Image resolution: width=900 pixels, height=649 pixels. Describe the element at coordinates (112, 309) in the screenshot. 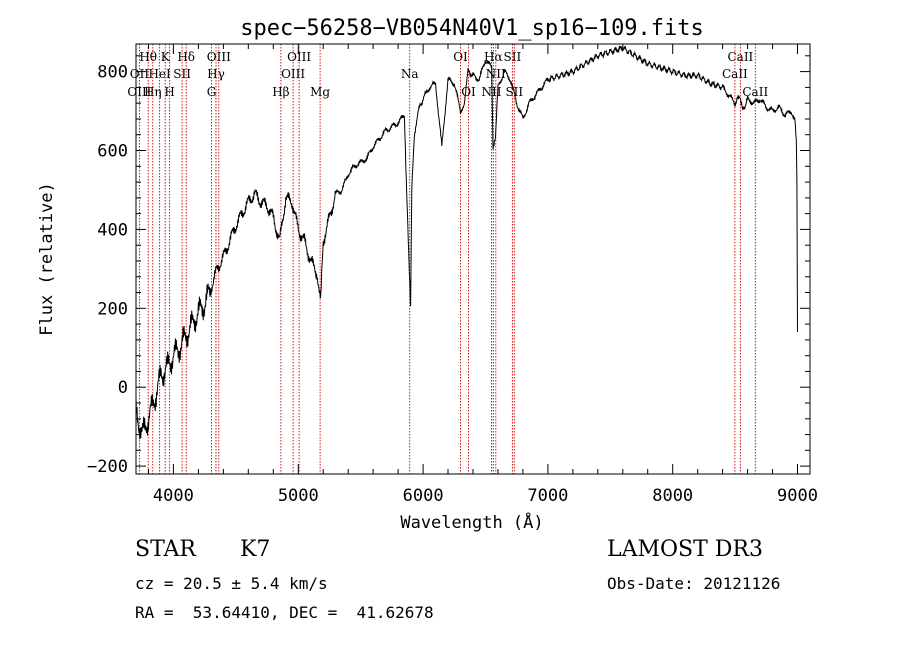

I see `y-tick-label: 200` at that location.